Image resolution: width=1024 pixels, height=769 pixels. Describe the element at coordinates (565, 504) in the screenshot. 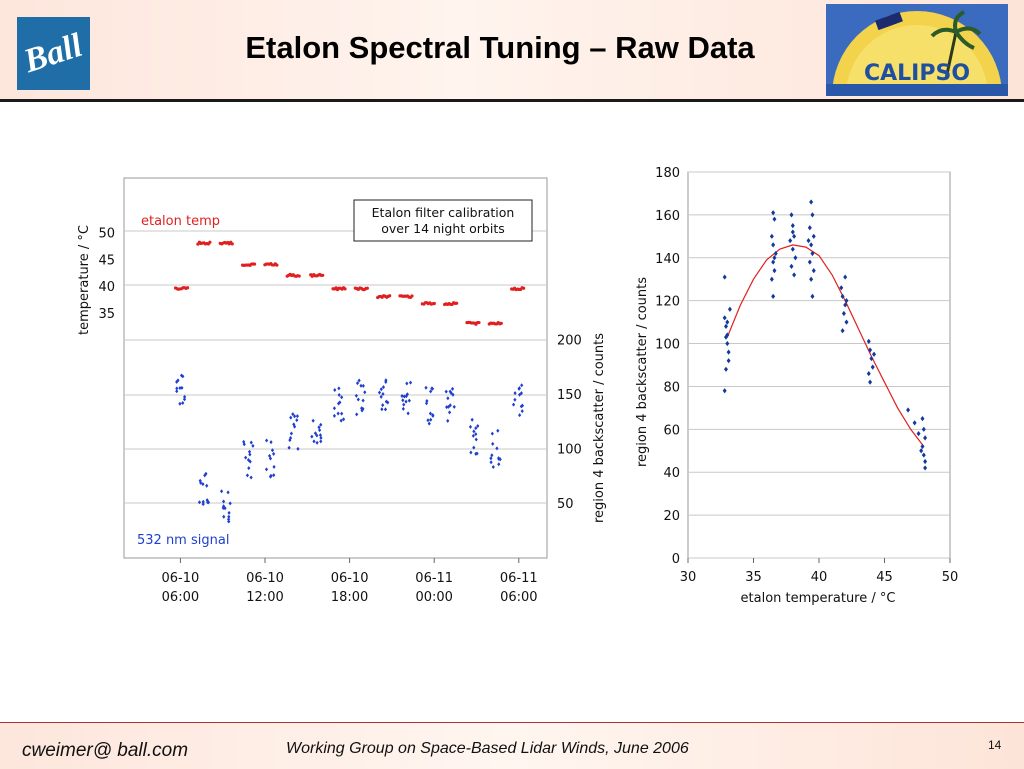

I see `right-y-tick-label: 50` at that location.